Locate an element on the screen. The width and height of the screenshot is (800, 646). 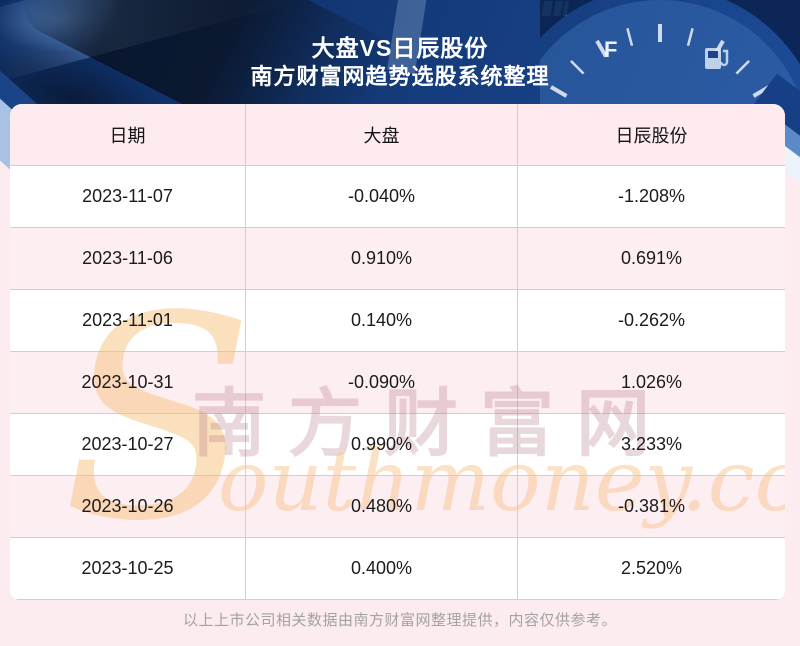
date-cell: 2023-10-27 is located at coordinates (127, 444).